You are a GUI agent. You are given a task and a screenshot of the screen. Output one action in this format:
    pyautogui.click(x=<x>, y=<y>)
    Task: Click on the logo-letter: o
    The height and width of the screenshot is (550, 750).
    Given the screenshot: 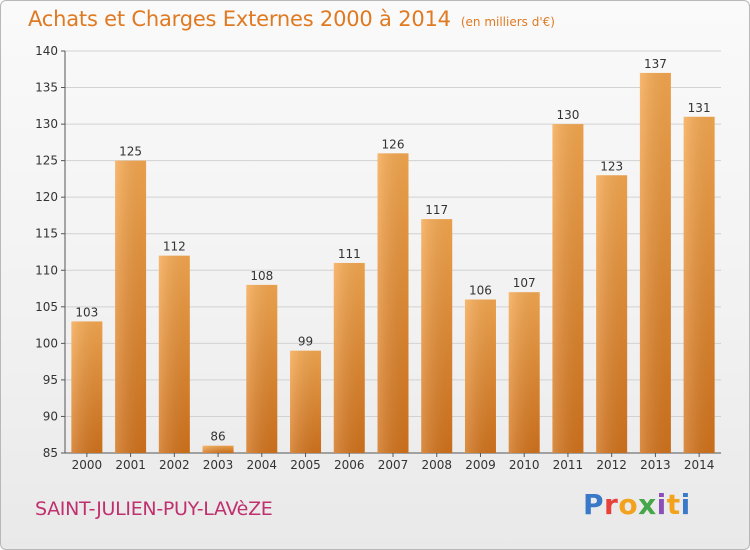 What is the action you would take?
    pyautogui.click(x=628, y=504)
    